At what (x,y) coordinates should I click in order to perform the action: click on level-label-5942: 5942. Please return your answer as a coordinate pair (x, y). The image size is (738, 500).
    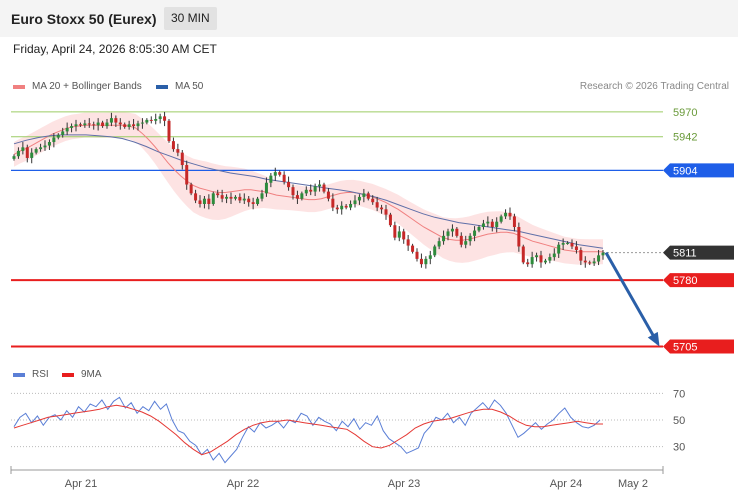
    Looking at the image, I should click on (685, 138).